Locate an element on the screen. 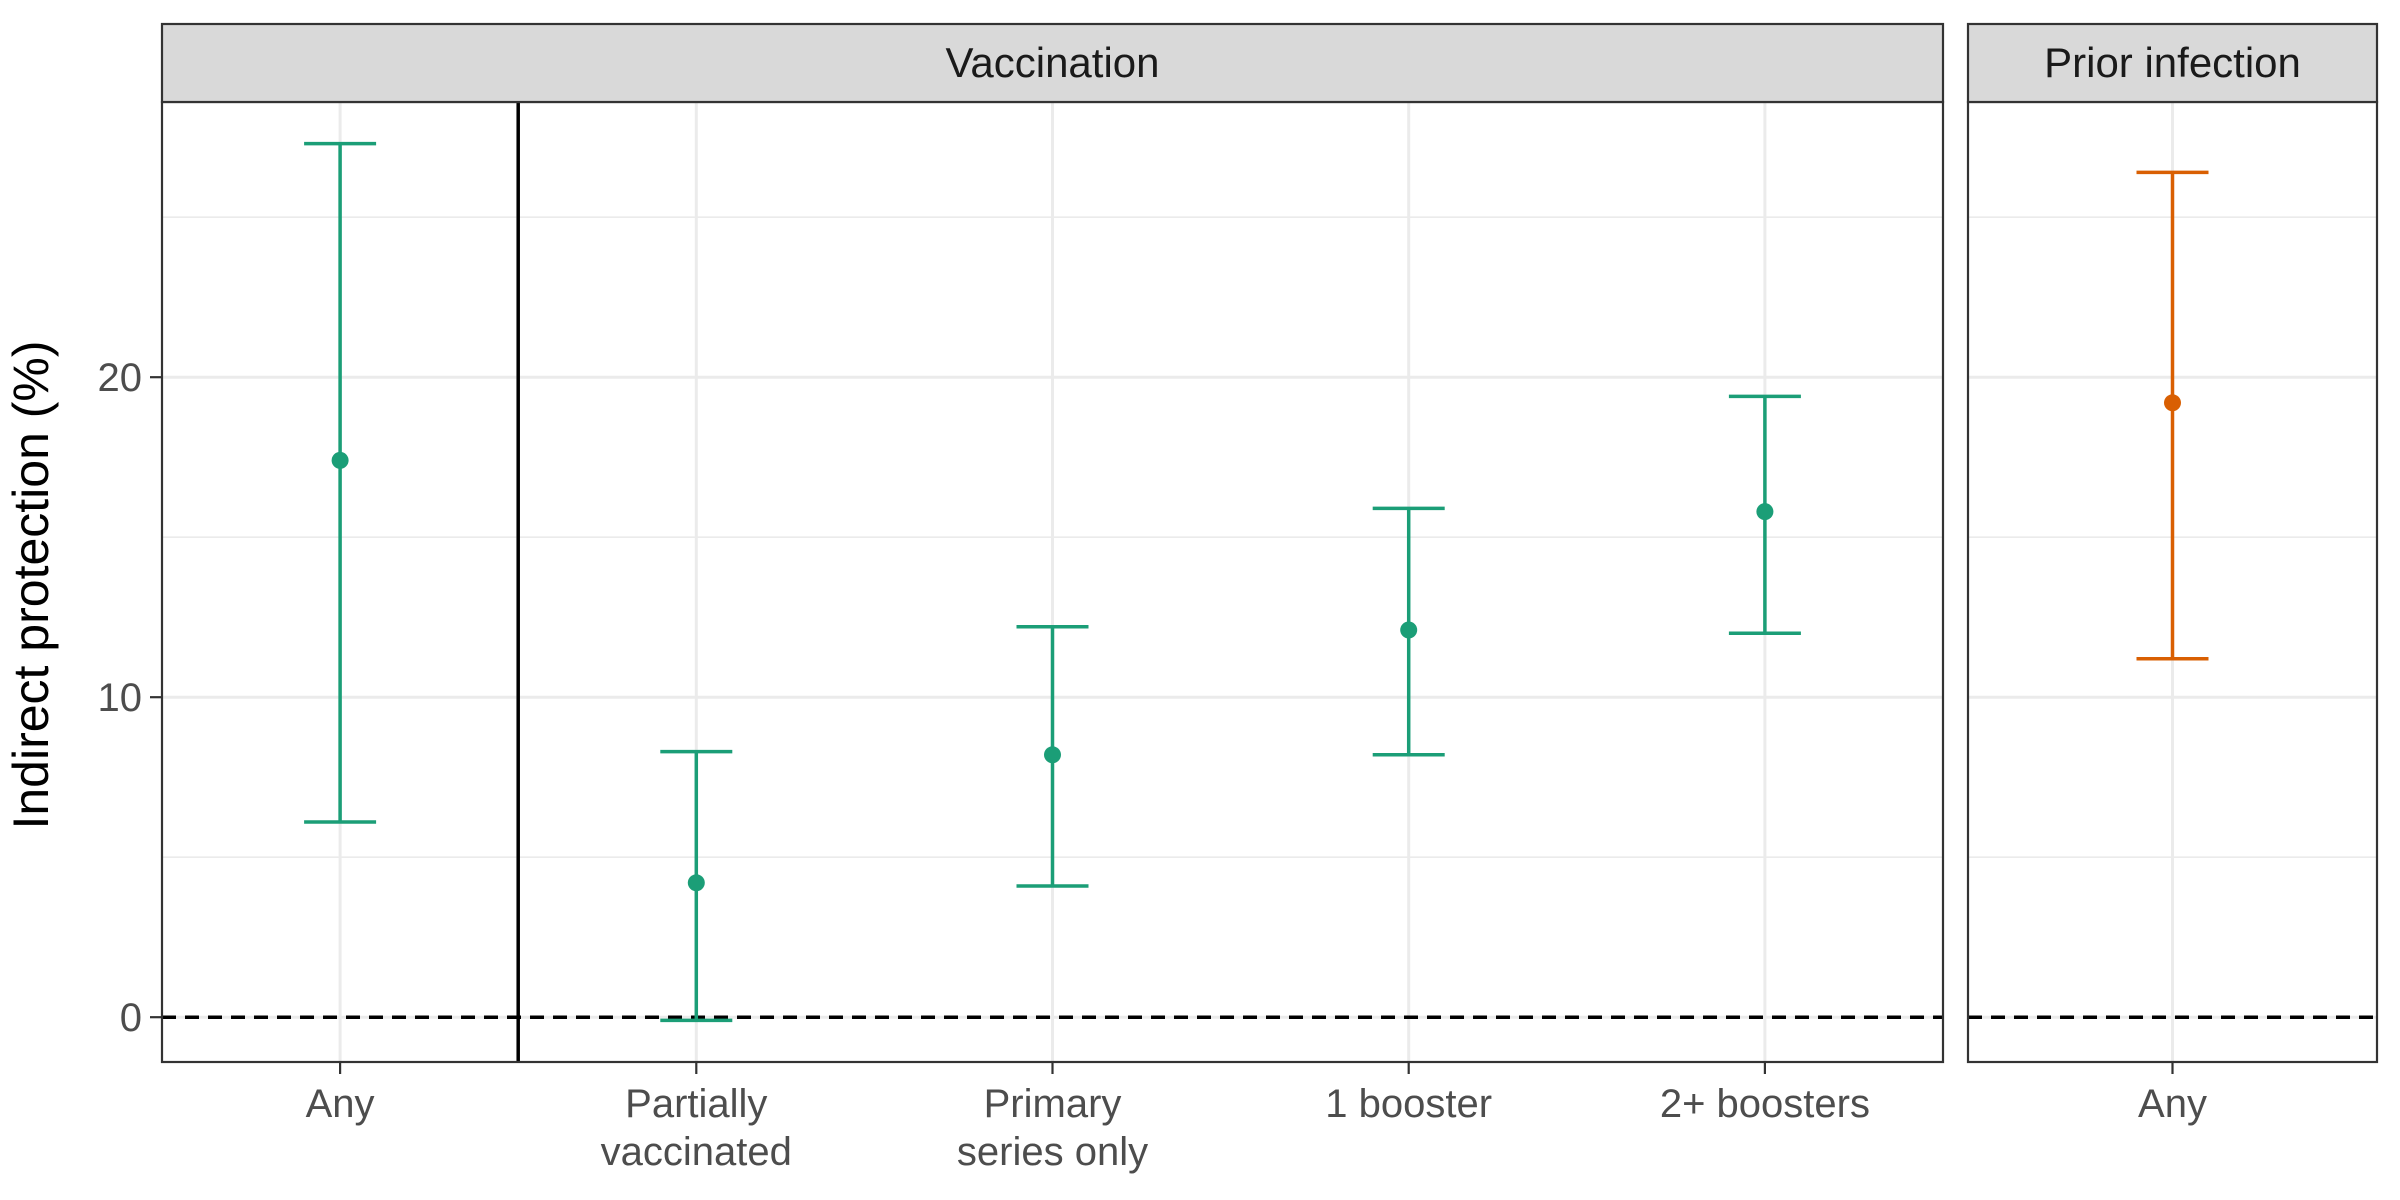  facet-strip-label: Prior infection is located at coordinates (2172, 62).